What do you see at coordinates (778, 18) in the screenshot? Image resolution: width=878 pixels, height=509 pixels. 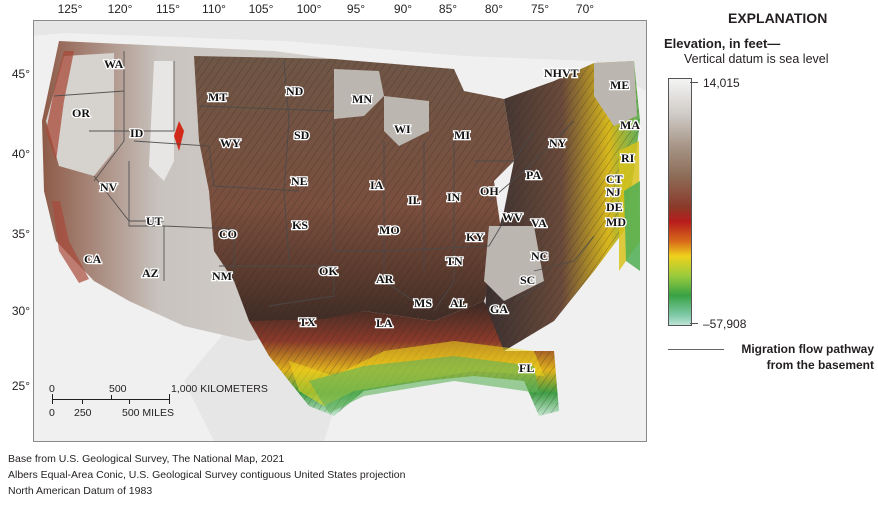 I see `legend-heading: EXPLANATION` at bounding box center [778, 18].